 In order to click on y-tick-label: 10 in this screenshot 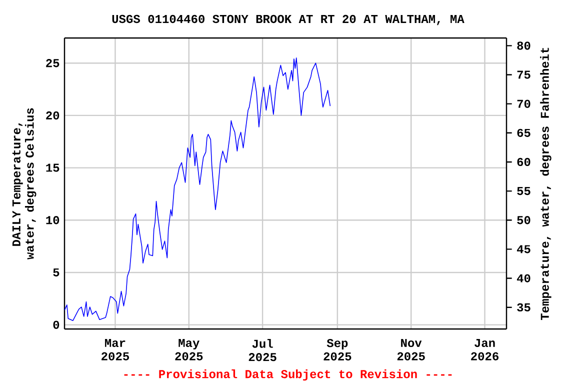, I will do `click(53, 220)`.